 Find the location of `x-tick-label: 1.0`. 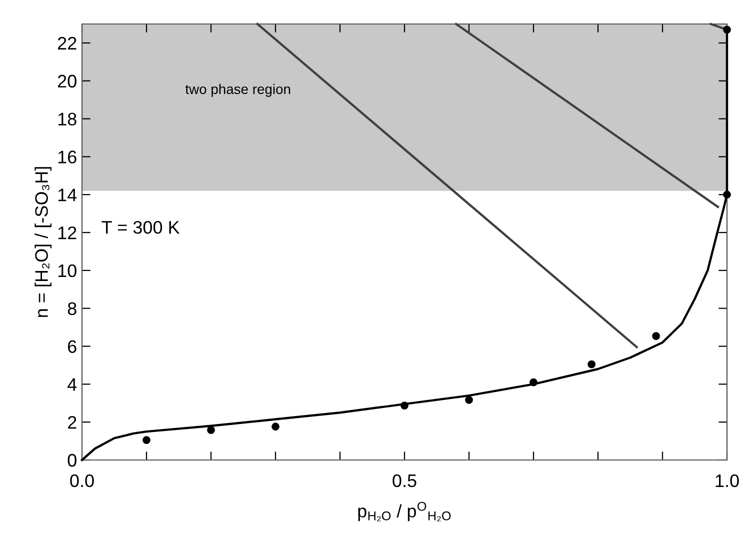

x-tick-label: 1.0 is located at coordinates (727, 481).